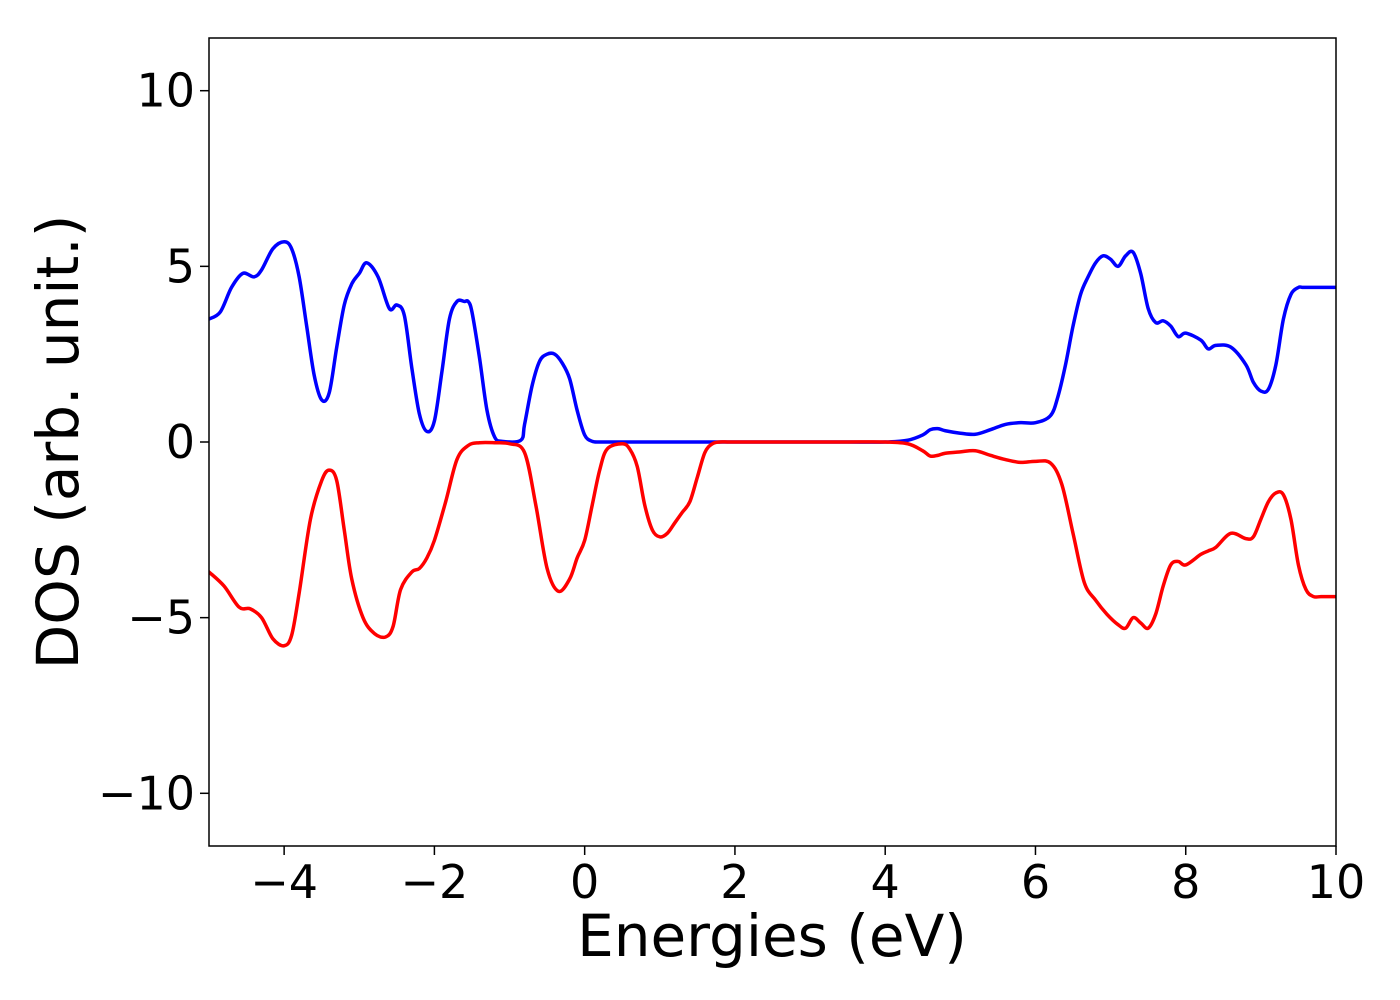  What do you see at coordinates (284, 882) in the screenshot?
I see `x-tick-label: −4` at bounding box center [284, 882].